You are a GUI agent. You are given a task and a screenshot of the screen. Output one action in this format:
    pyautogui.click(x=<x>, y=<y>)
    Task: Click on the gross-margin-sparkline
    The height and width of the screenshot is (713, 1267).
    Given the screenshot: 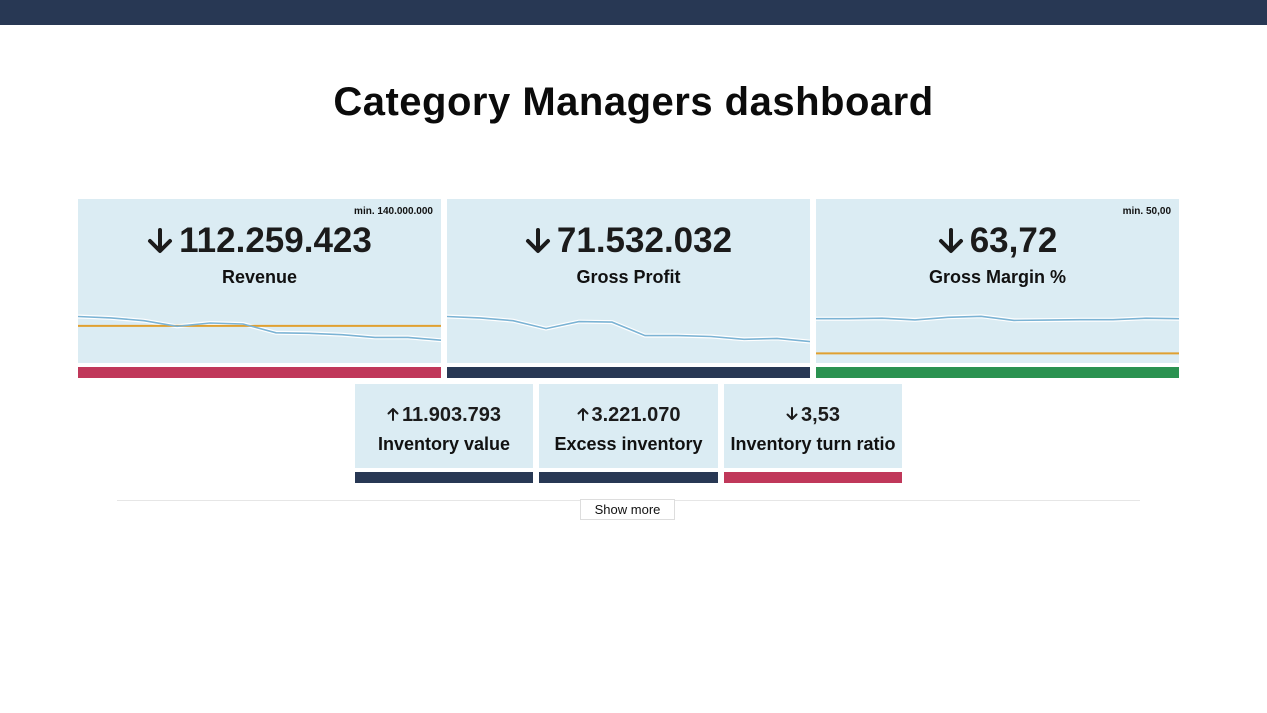 What is the action you would take?
    pyautogui.click(x=997, y=334)
    